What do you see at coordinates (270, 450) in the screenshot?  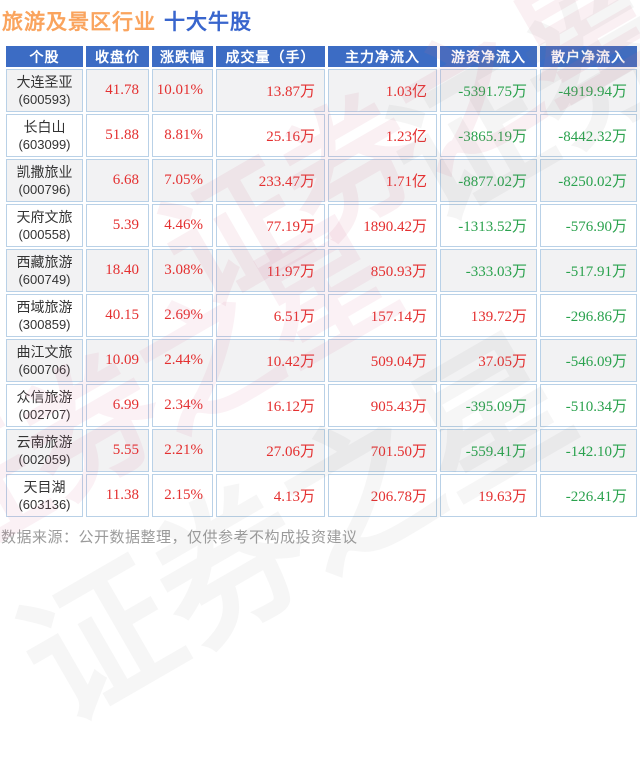 I see `volume-cell: 27.06万` at bounding box center [270, 450].